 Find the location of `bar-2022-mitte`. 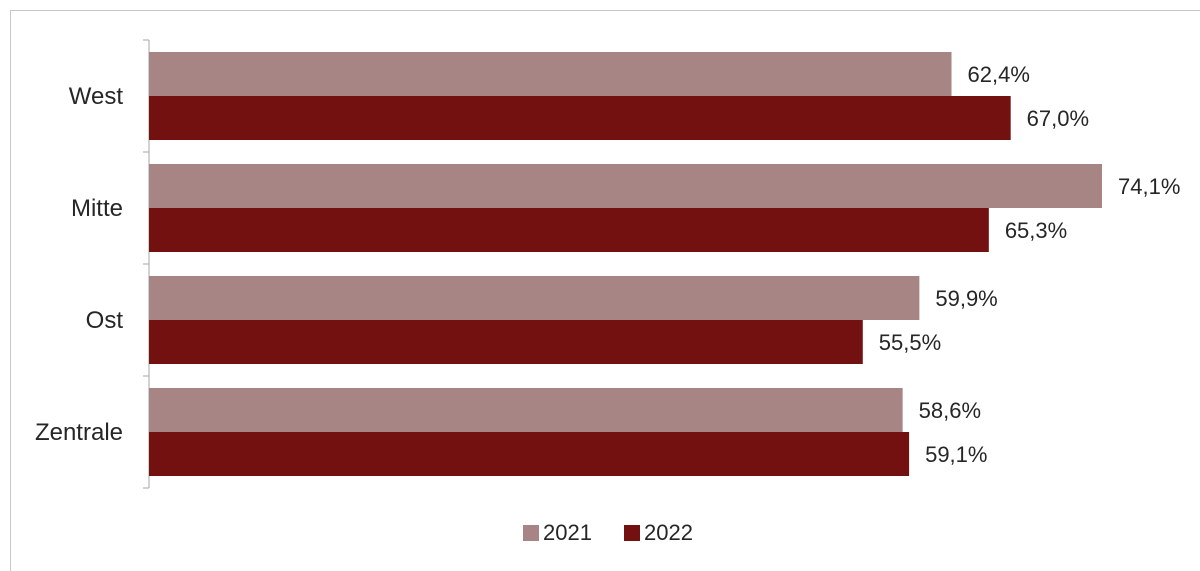

bar-2022-mitte is located at coordinates (569, 230).